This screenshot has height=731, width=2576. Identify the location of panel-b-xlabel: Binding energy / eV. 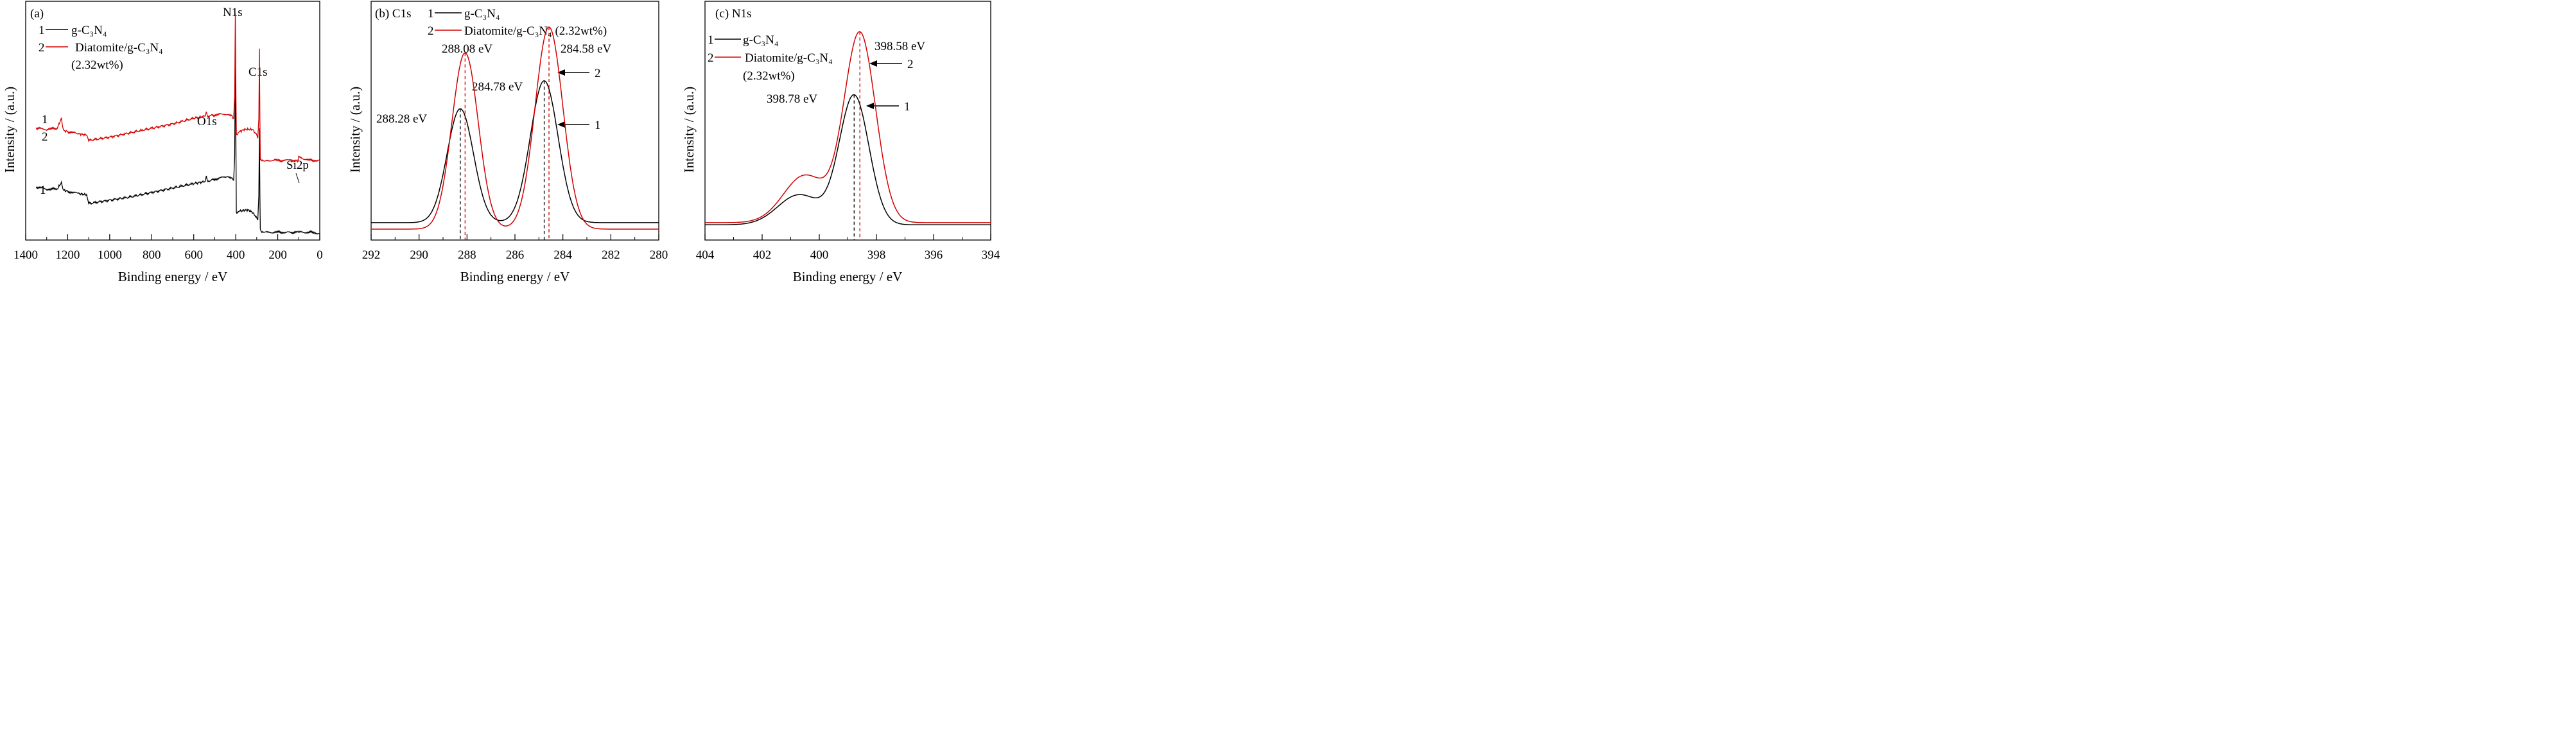
(515, 276).